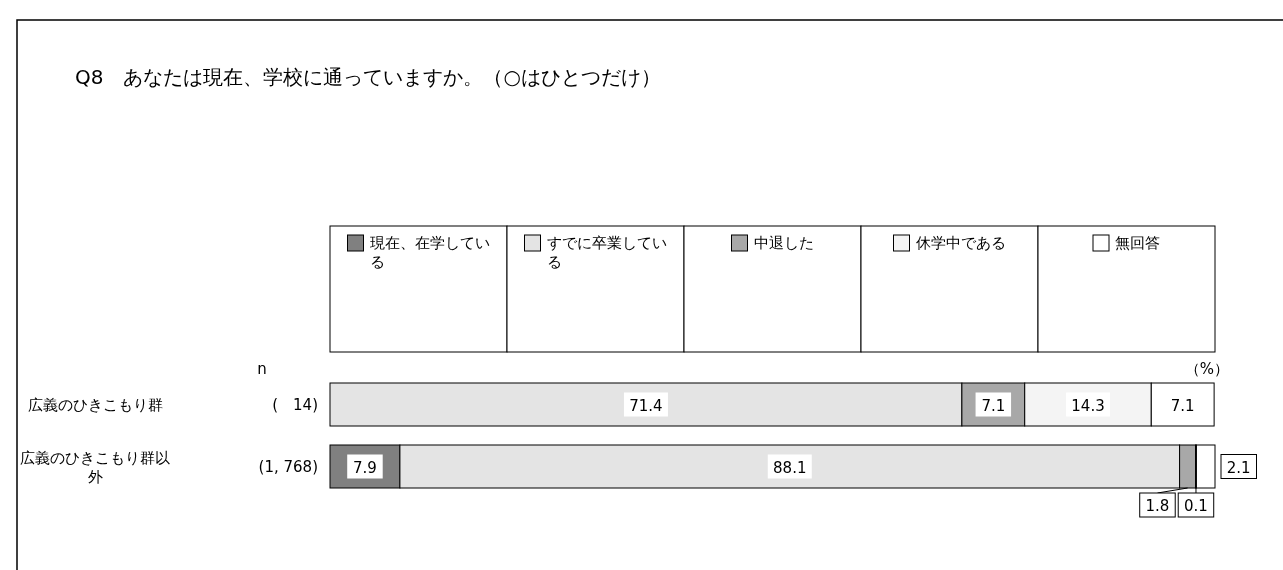  I want to click on legend-item: 中退した, so click(772, 243).